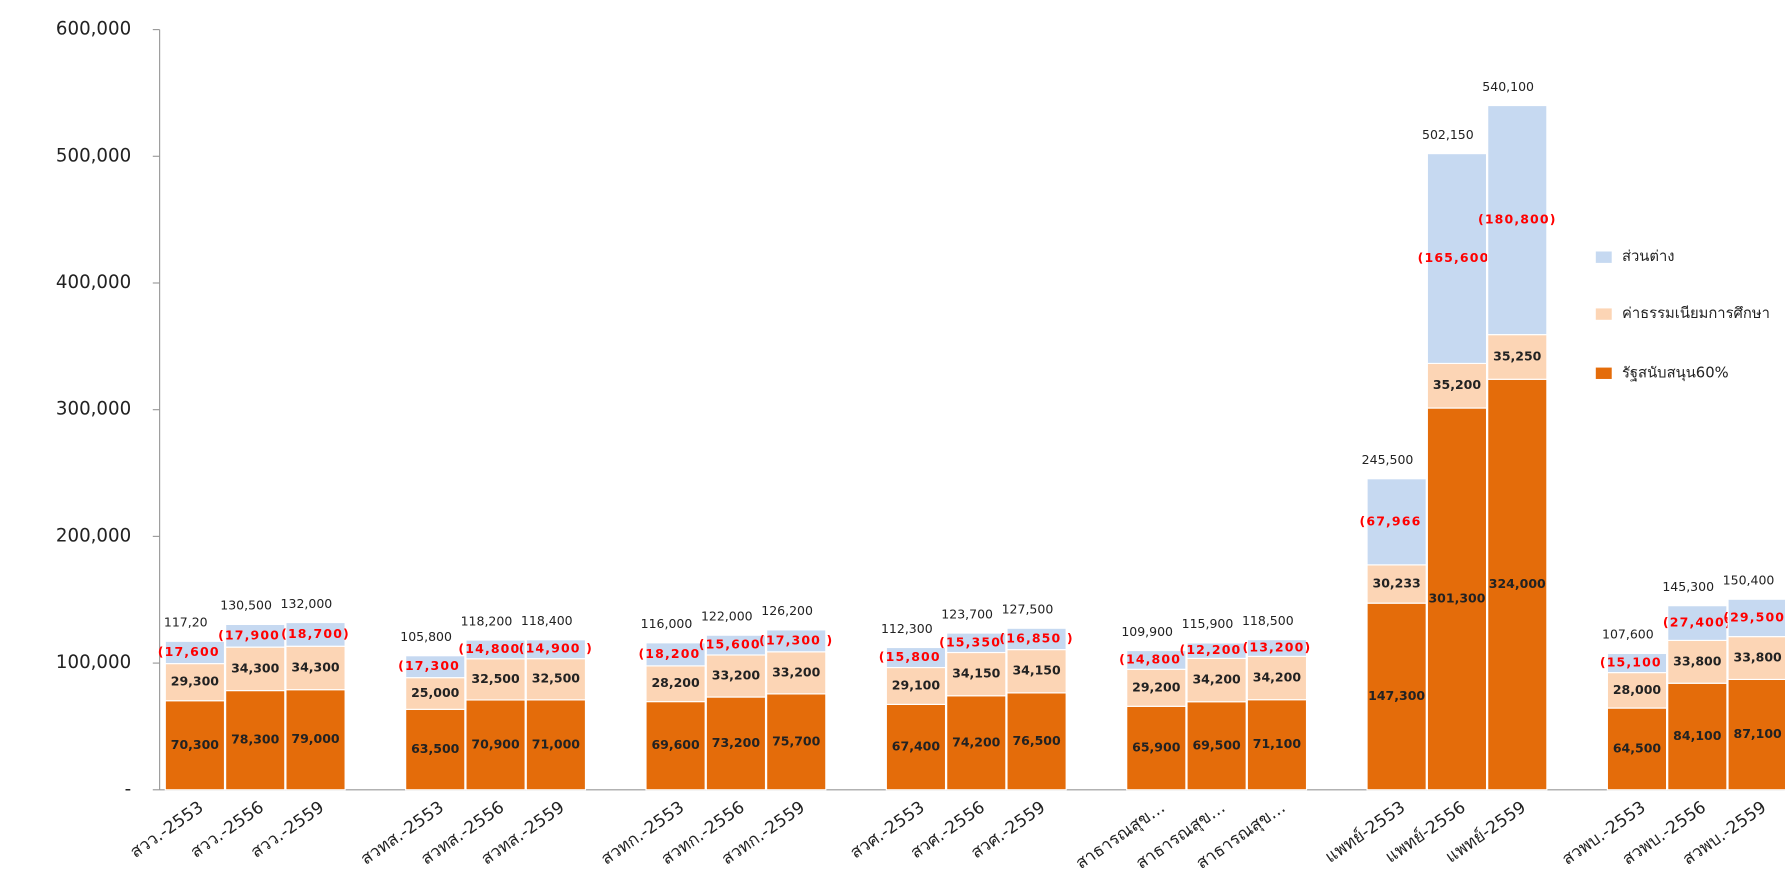 The width and height of the screenshot is (1785, 874). Describe the element at coordinates (967, 613) in the screenshot. I see `total-label: 123,700` at that location.